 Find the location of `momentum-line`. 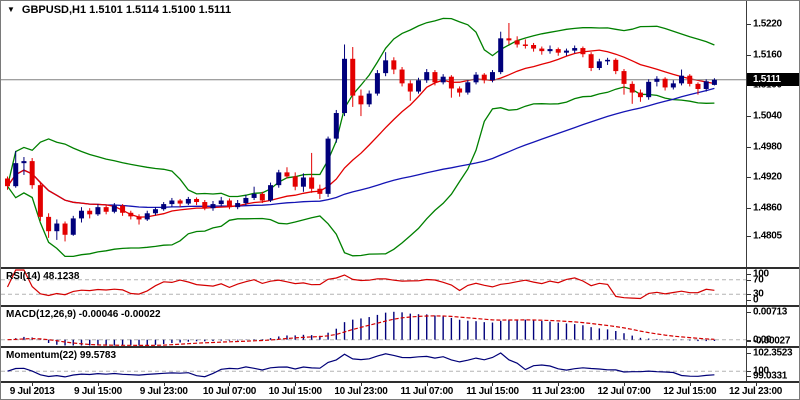

momentum-line is located at coordinates (361, 365).